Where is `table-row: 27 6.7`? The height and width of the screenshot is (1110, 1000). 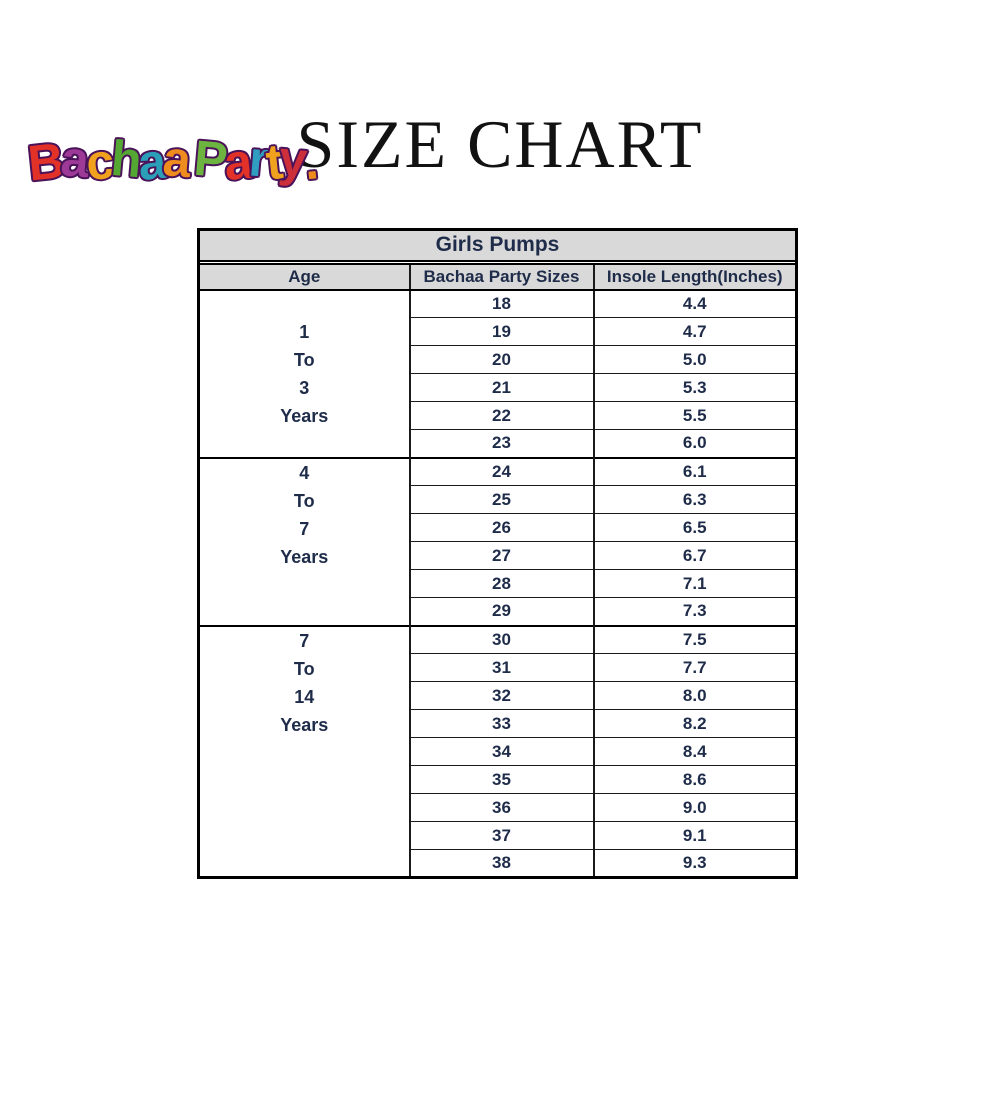 table-row: 27 6.7 is located at coordinates (498, 555).